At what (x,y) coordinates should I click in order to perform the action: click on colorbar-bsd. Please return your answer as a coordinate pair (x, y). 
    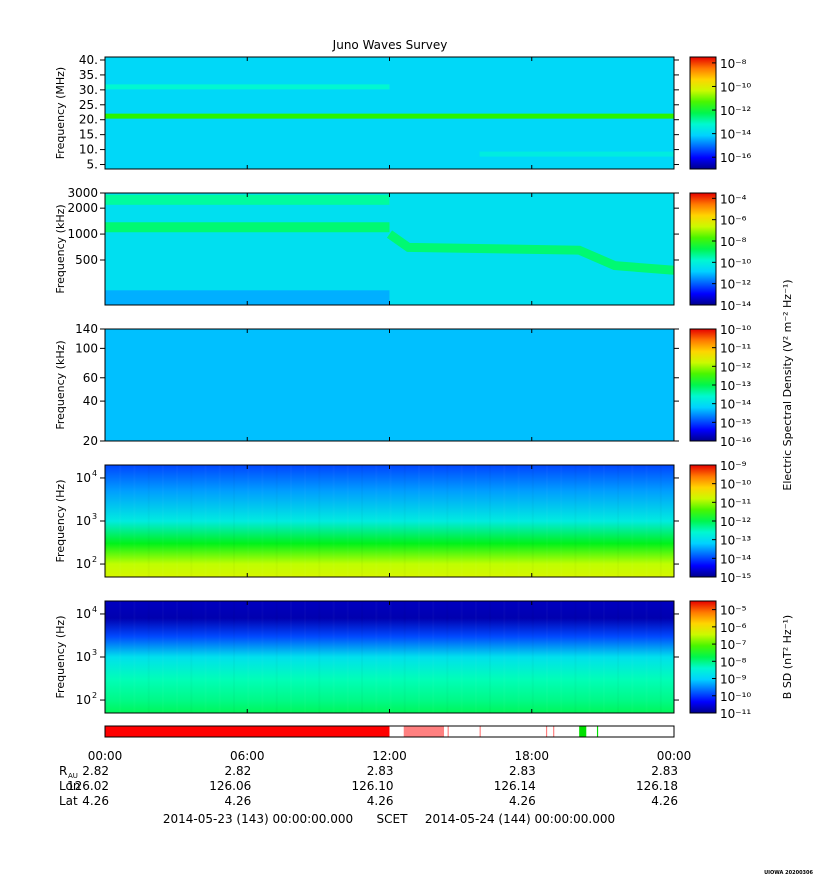
    Looking at the image, I should click on (703, 657).